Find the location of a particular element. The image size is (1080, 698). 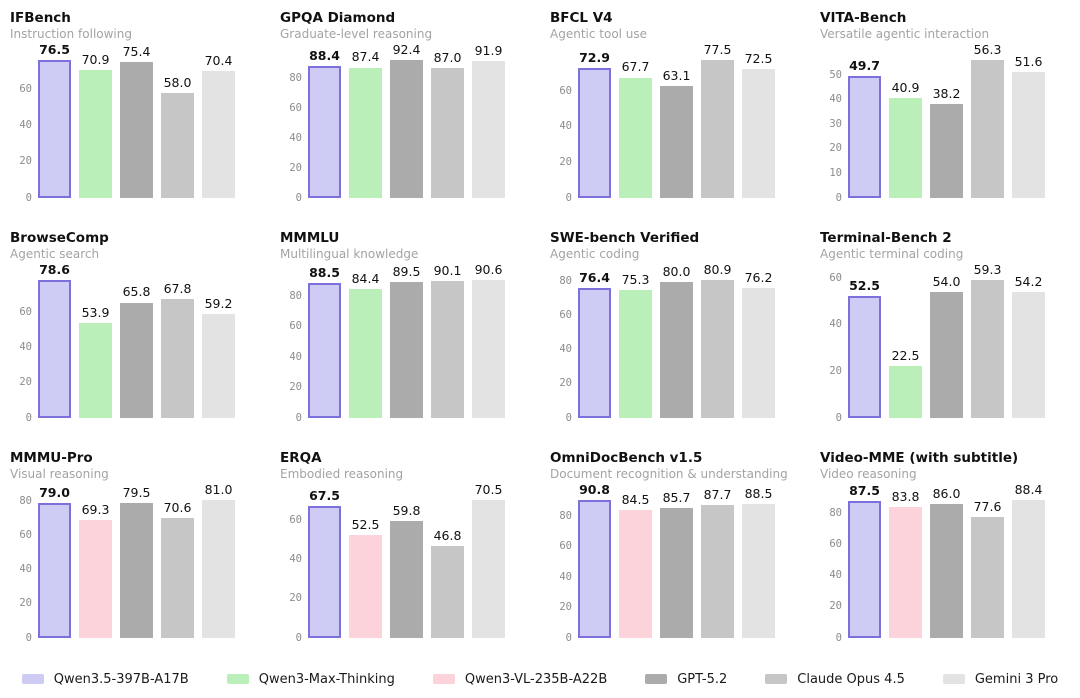

y-axis: 0 20 40 60 80 is located at coordinates (834, 565).